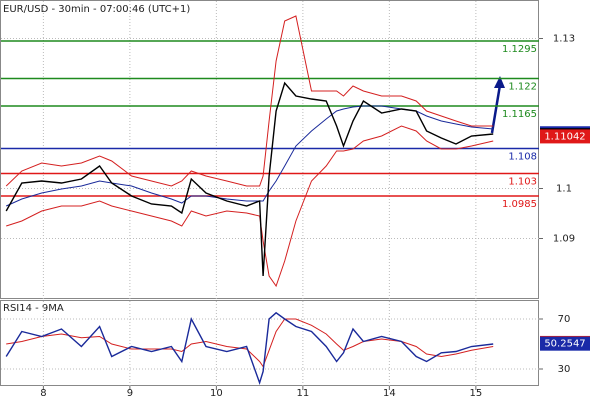  I want to click on price-tag-label: 1.11042, so click(564, 136).